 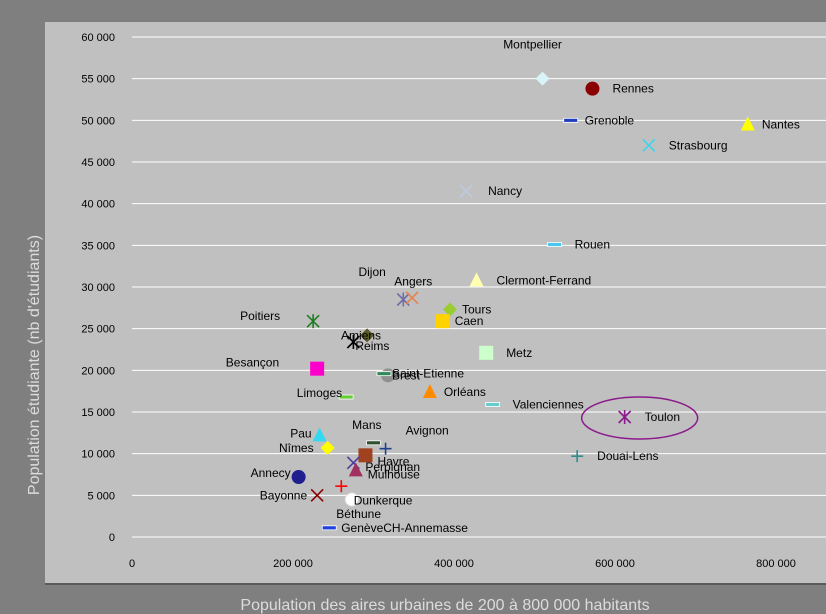 I want to click on point-pau, so click(x=319, y=434).